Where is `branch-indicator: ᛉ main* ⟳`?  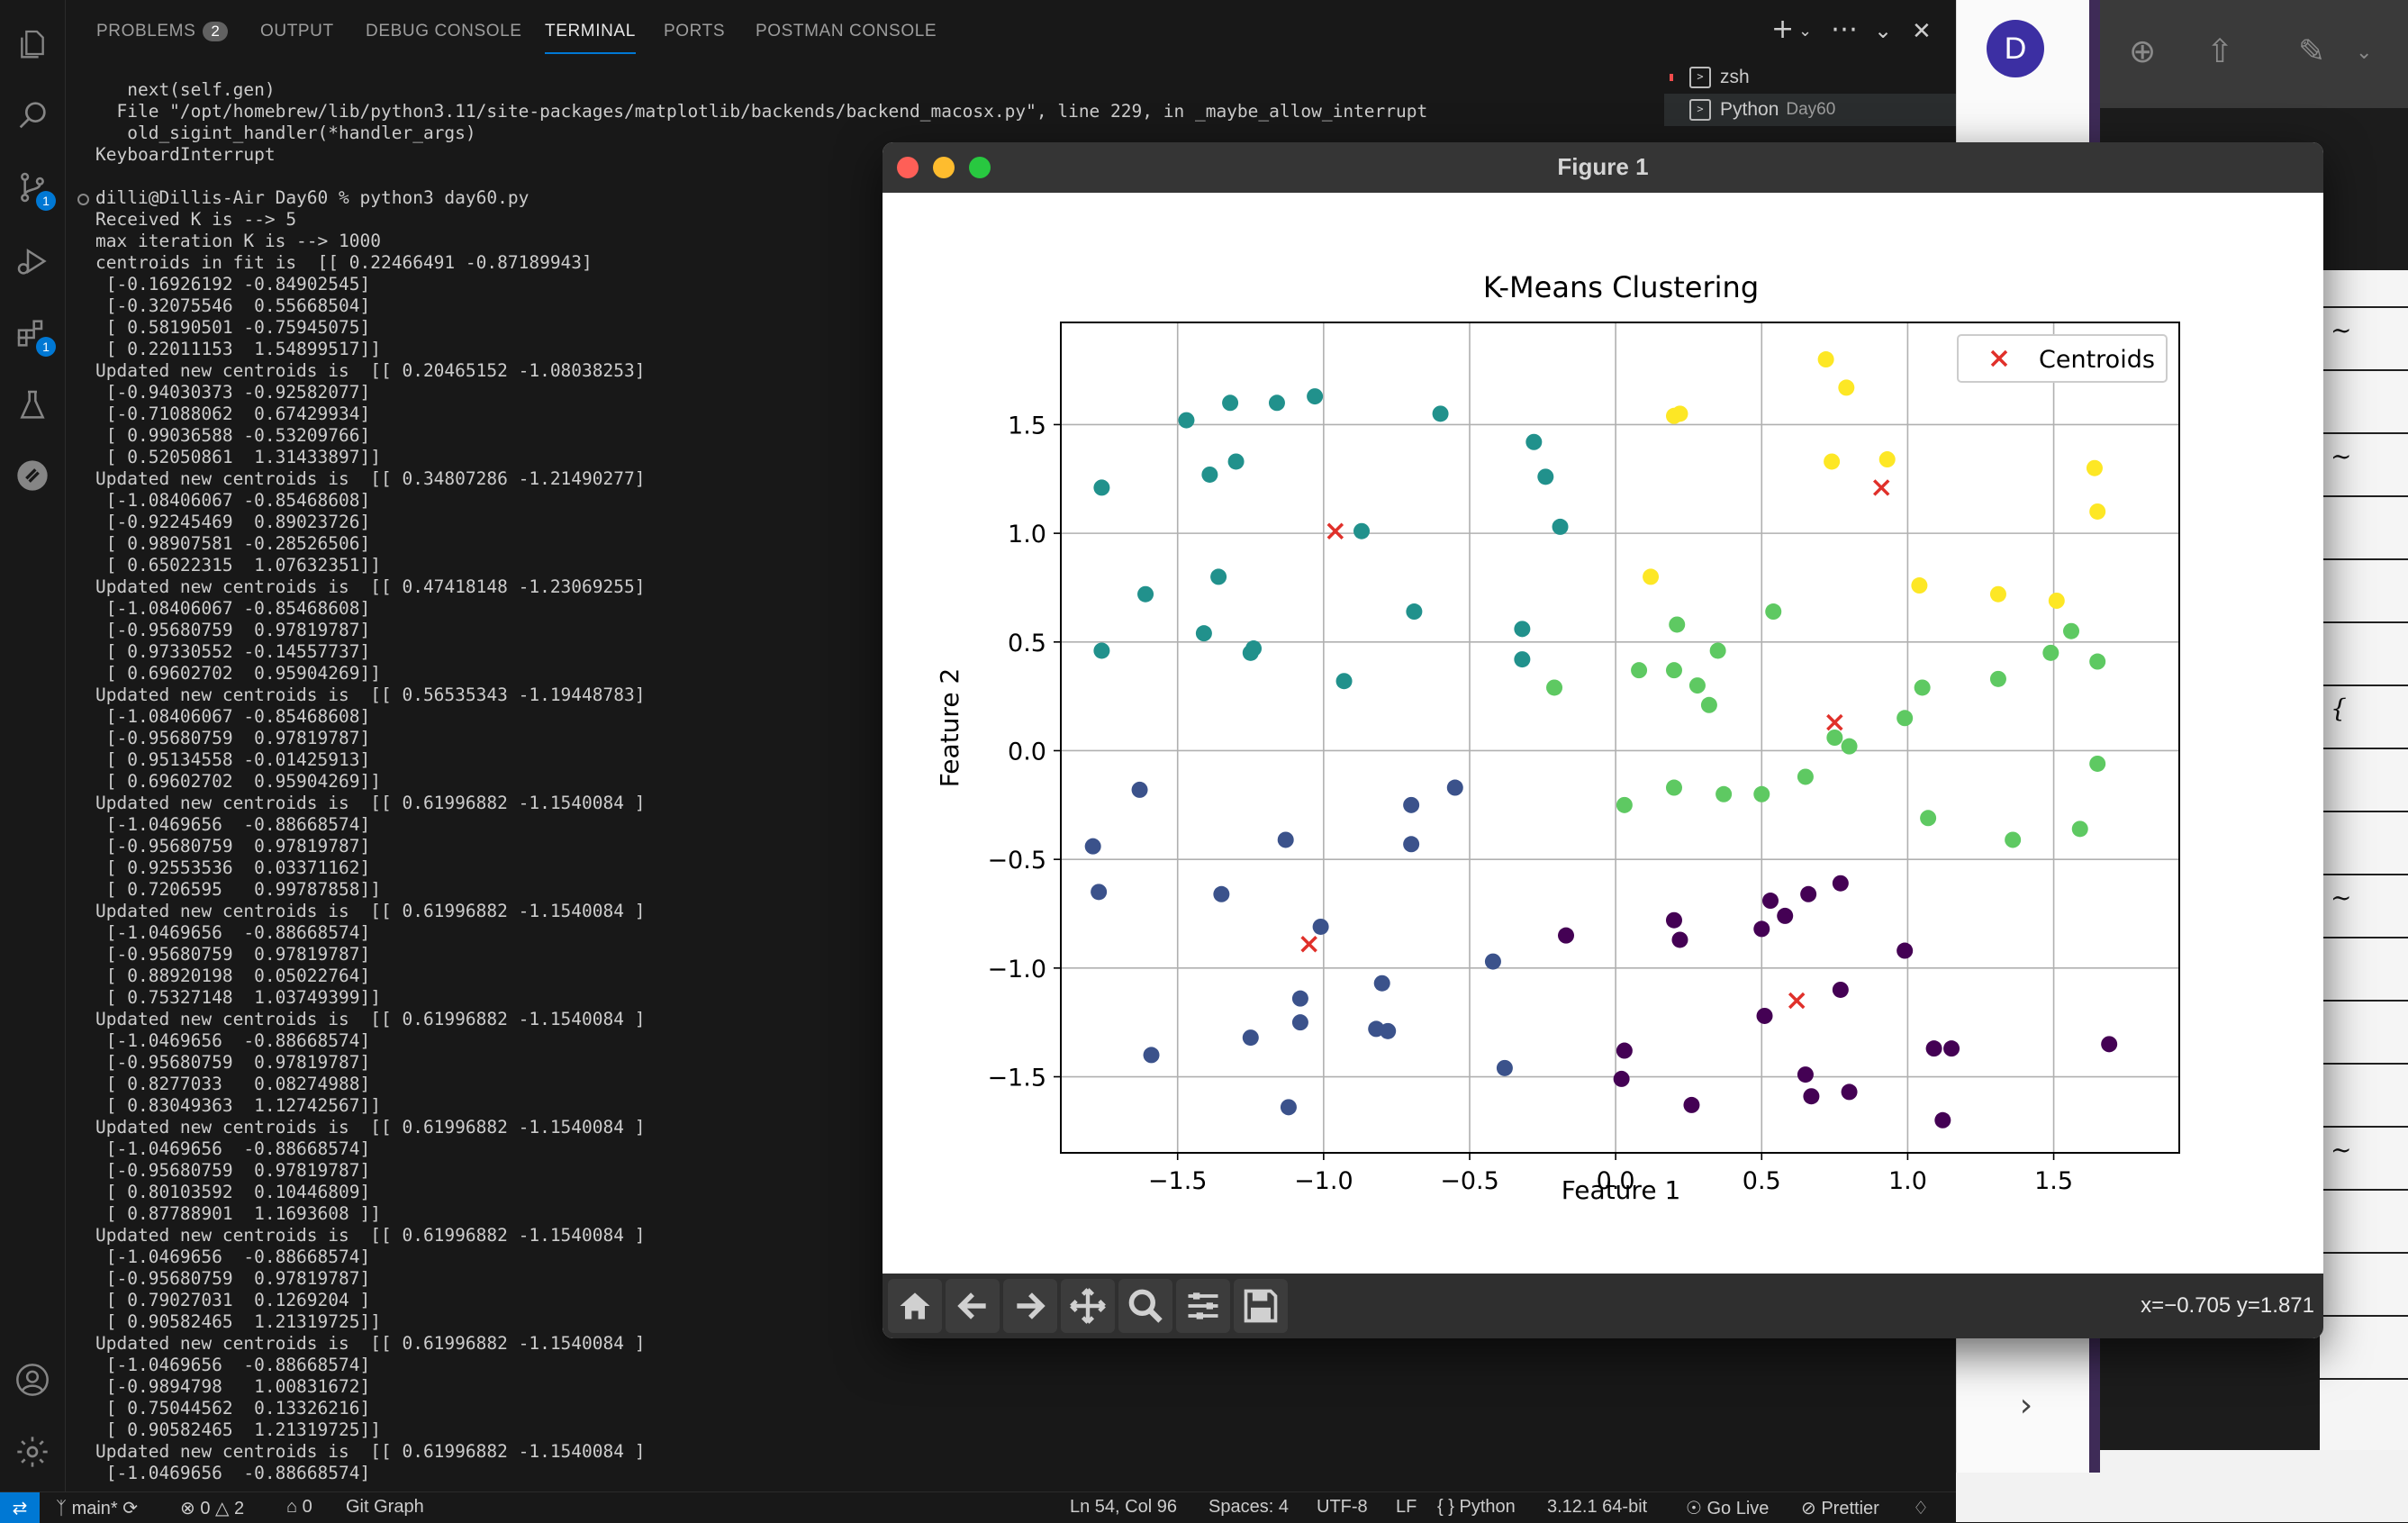
branch-indicator: ᛉ main* ⟳ is located at coordinates (97, 1508).